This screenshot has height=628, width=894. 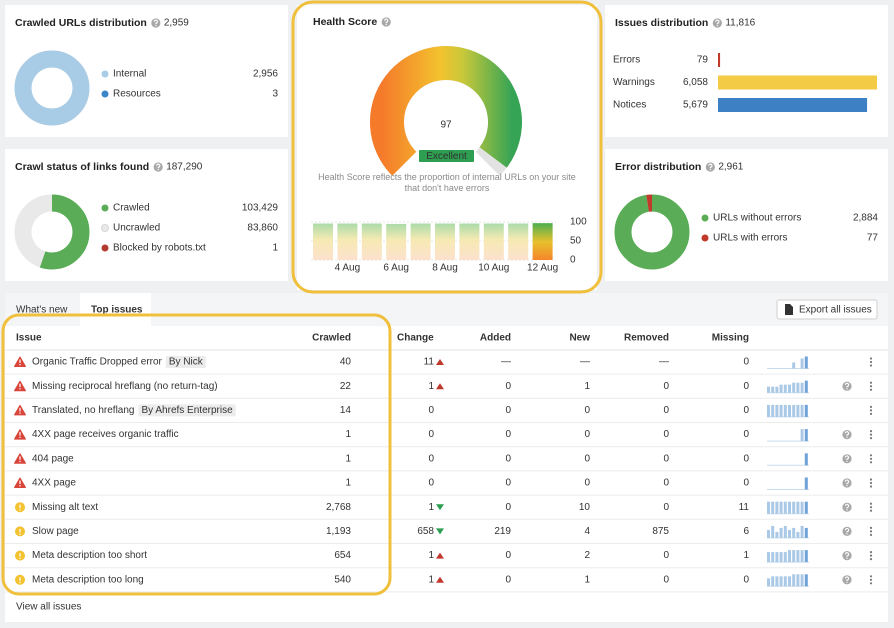 What do you see at coordinates (42, 310) in the screenshot?
I see `tab: What's new` at bounding box center [42, 310].